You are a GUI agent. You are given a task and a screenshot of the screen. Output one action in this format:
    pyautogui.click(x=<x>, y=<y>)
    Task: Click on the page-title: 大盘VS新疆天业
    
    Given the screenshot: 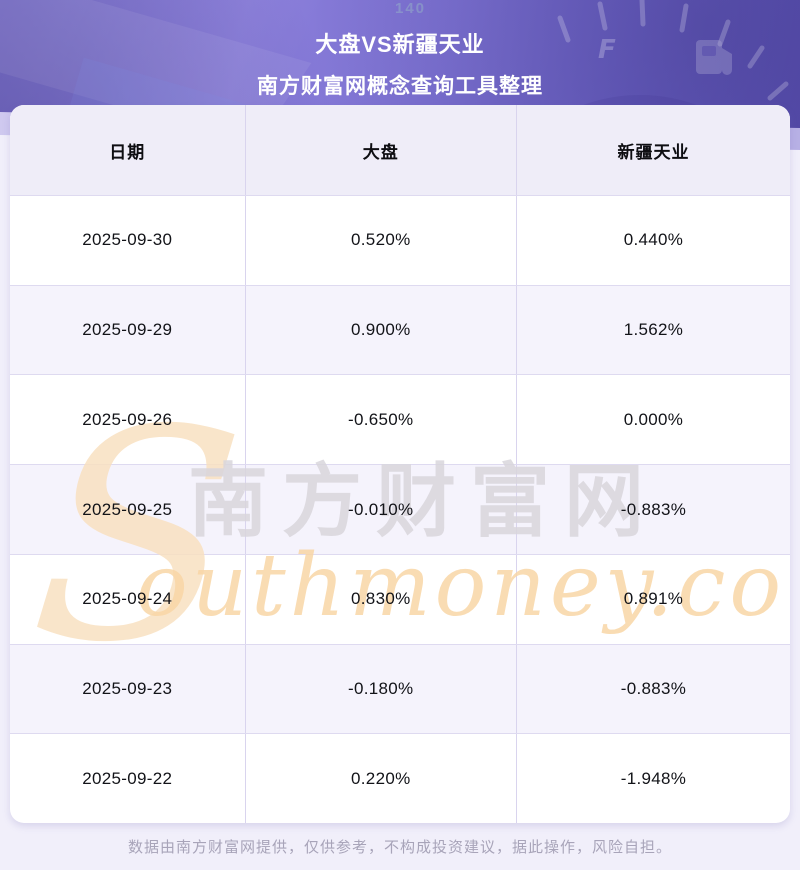 What is the action you would take?
    pyautogui.click(x=400, y=44)
    